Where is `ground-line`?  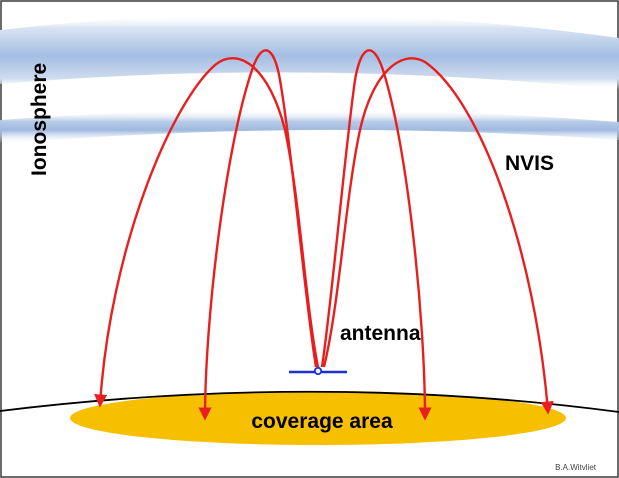
ground-line is located at coordinates (309, 401).